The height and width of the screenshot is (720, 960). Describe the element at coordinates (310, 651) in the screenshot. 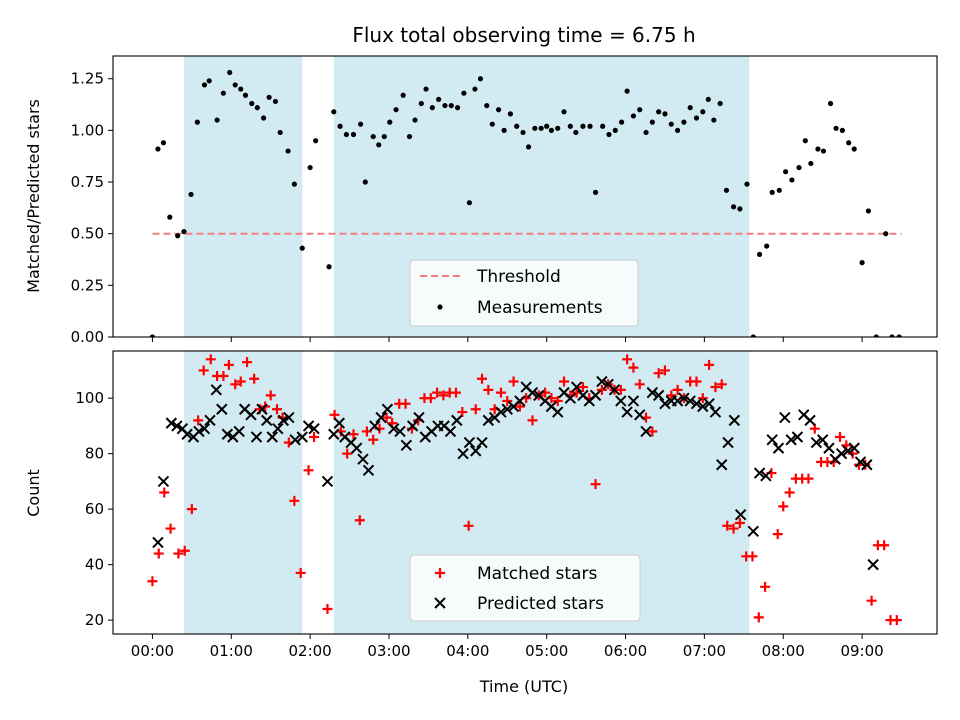

I see `x-tick-label: 02:00` at that location.